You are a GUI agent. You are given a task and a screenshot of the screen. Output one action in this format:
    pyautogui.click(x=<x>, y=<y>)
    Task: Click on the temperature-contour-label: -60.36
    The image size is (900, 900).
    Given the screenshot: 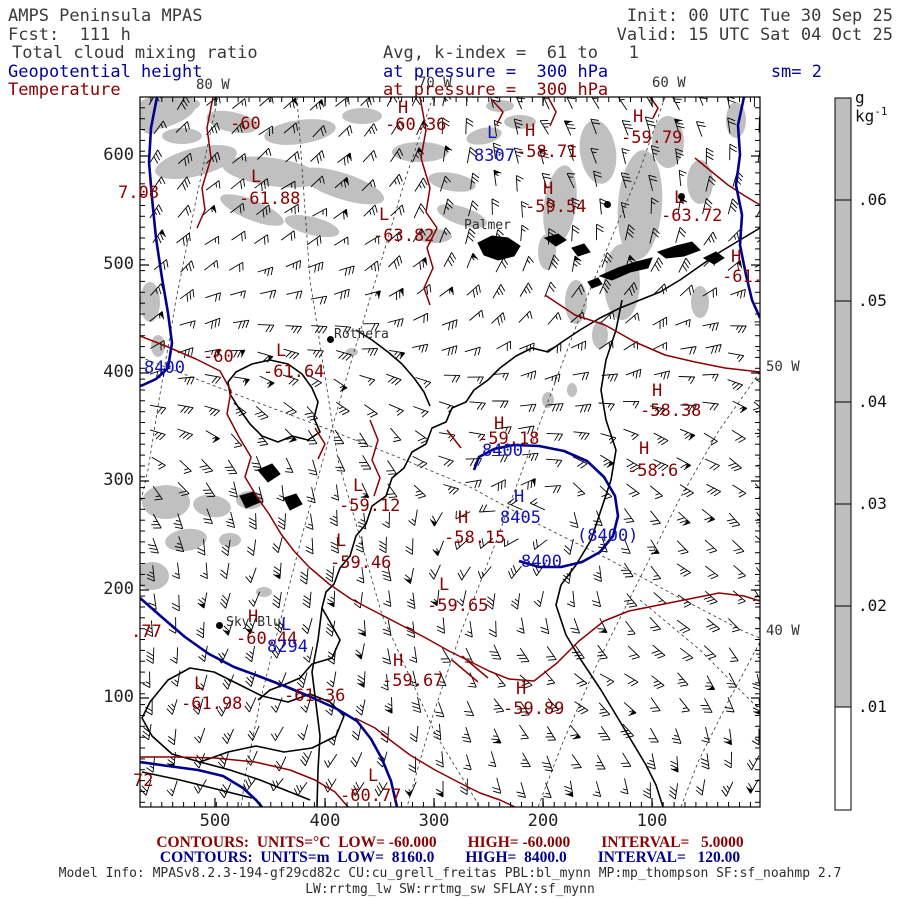 What is the action you would take?
    pyautogui.click(x=416, y=125)
    